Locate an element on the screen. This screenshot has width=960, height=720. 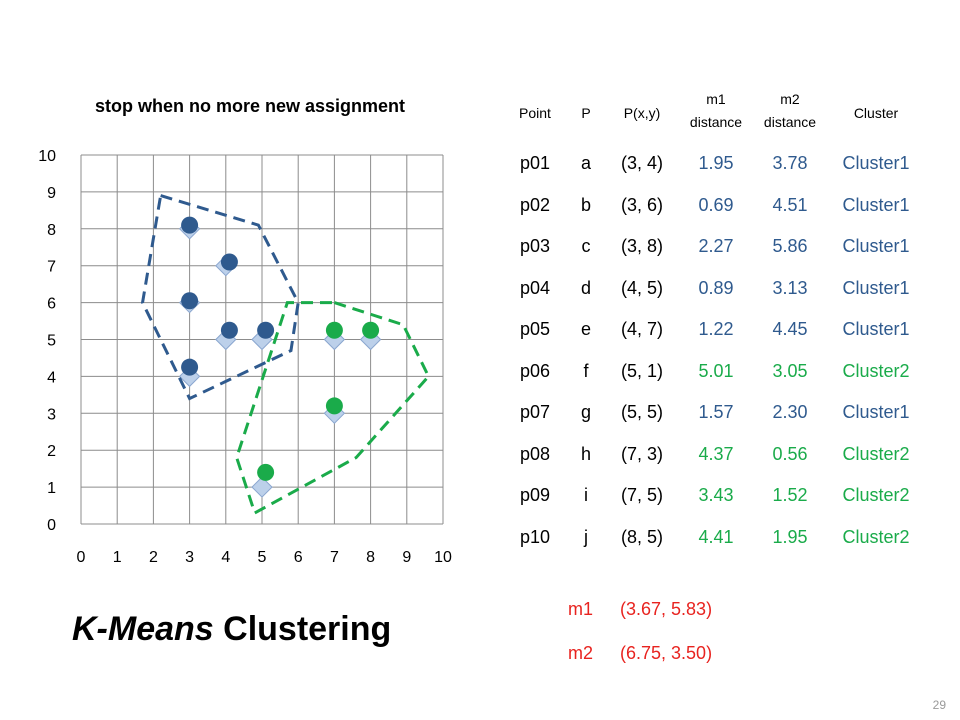
table-cell: 4.37 is located at coordinates (716, 453).